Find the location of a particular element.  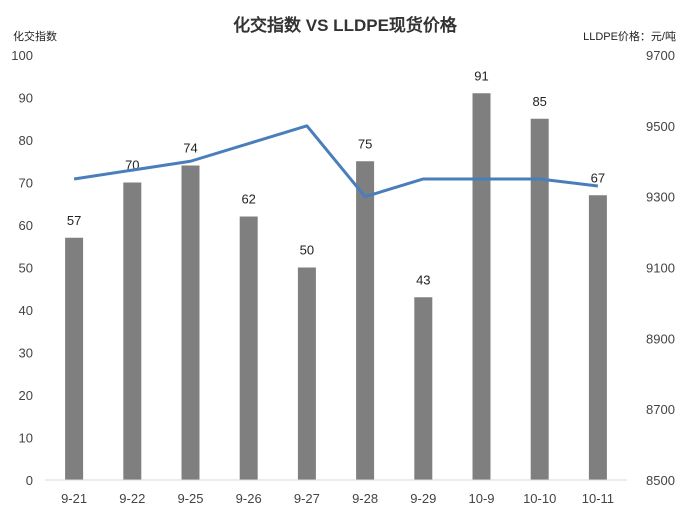

left-tick-label: 90 is located at coordinates (26, 98).